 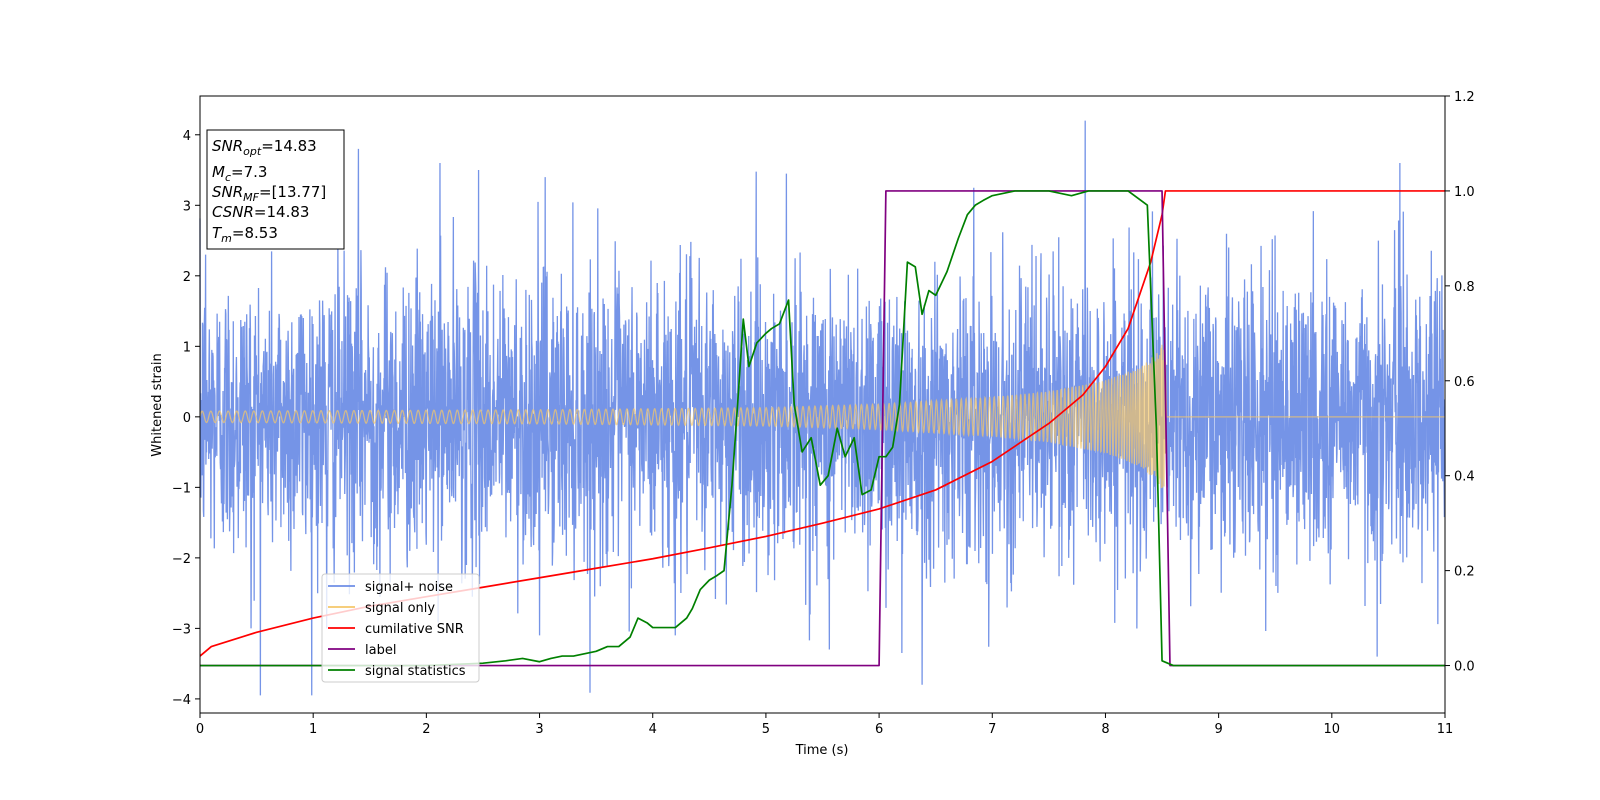 I want to click on info-name: CSNR, so click(x=233, y=212).